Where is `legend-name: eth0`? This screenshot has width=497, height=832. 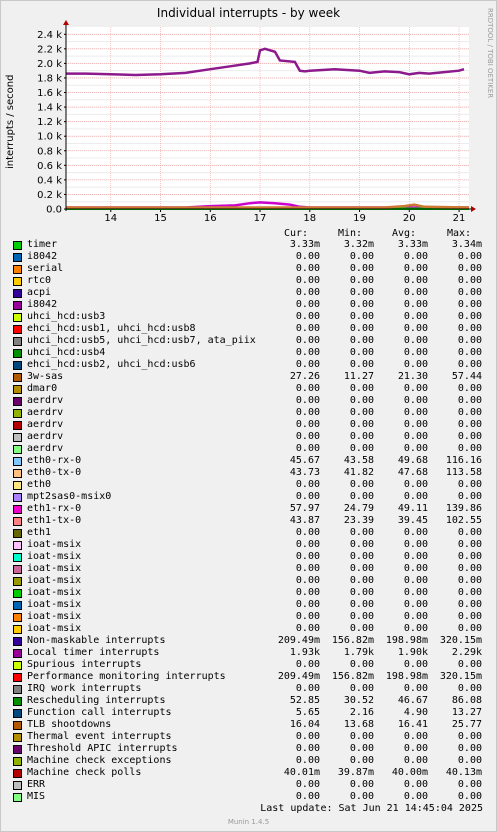 legend-name: eth0 is located at coordinates (39, 484).